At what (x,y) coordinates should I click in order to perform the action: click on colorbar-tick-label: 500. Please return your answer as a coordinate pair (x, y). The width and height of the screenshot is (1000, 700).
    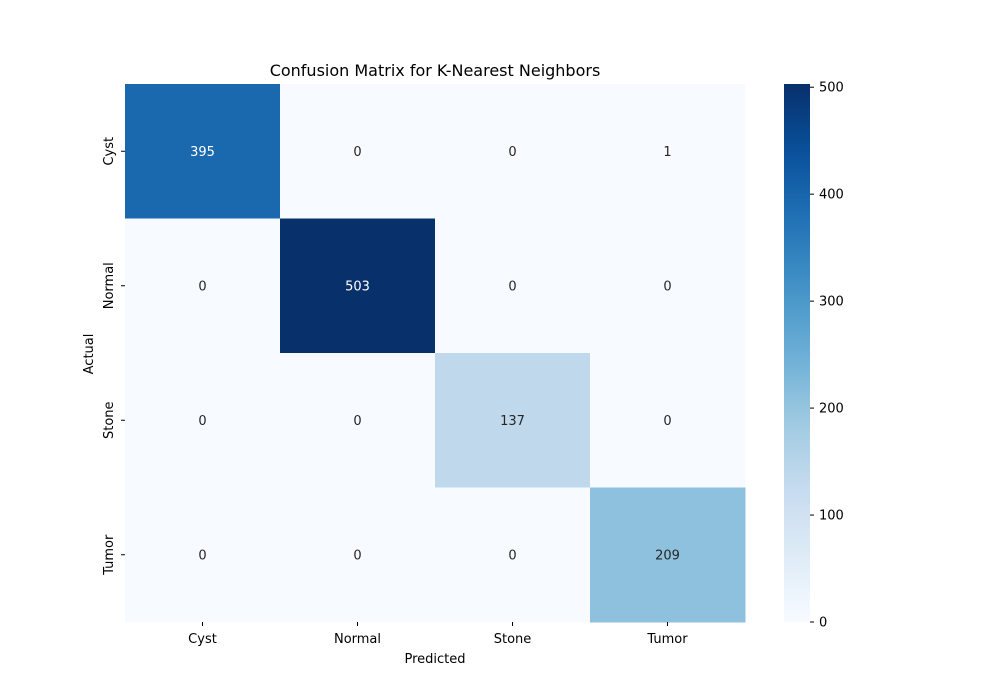
    Looking at the image, I should click on (831, 88).